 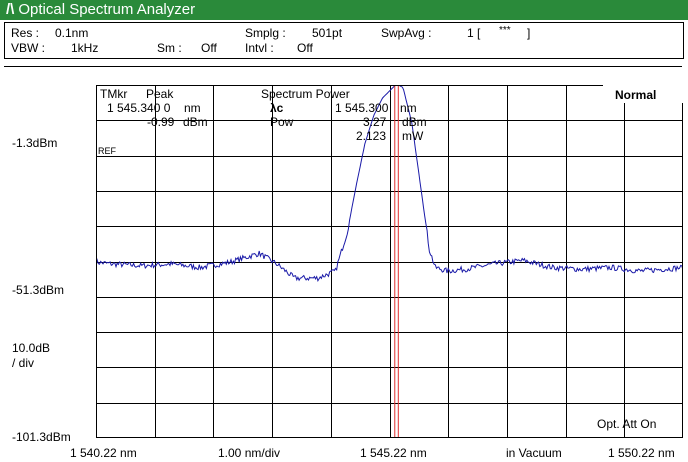 What do you see at coordinates (627, 424) in the screenshot?
I see `opt-att-label: Opt. Att On` at bounding box center [627, 424].